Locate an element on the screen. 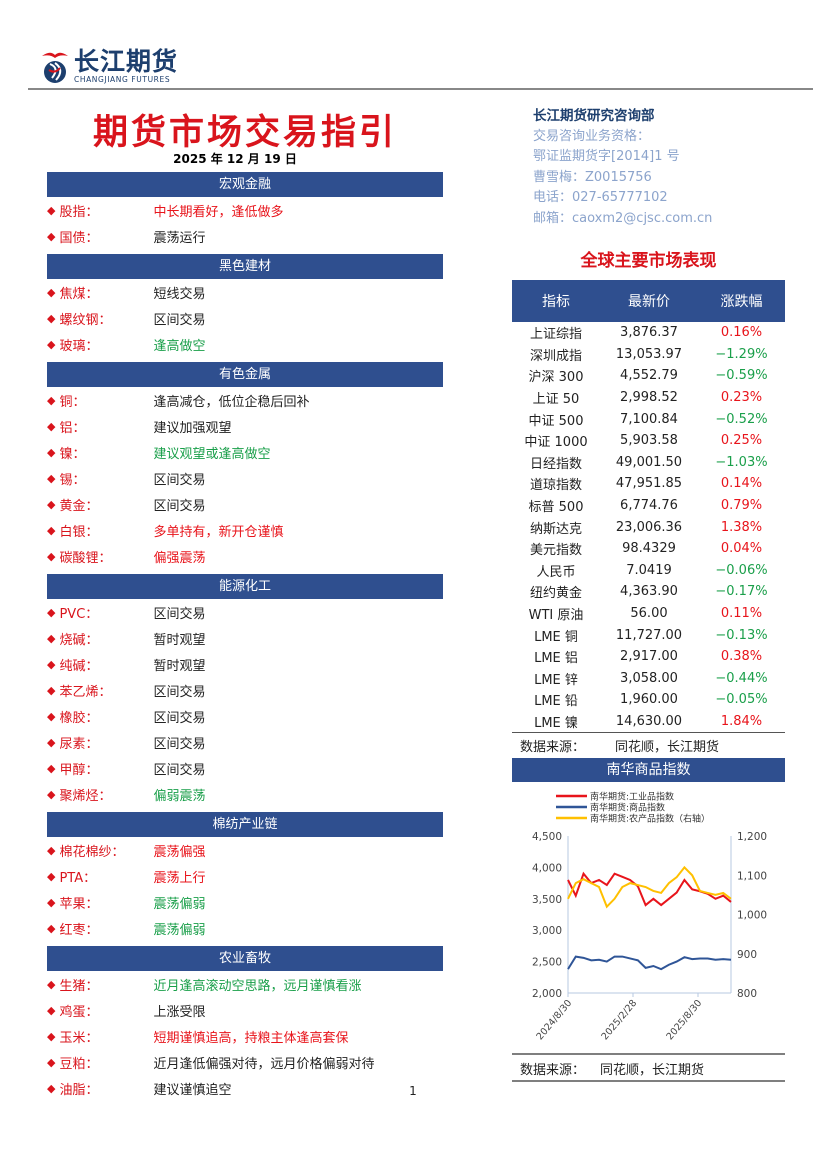  commodity-advice: 偏弱震荡 is located at coordinates (179, 796).